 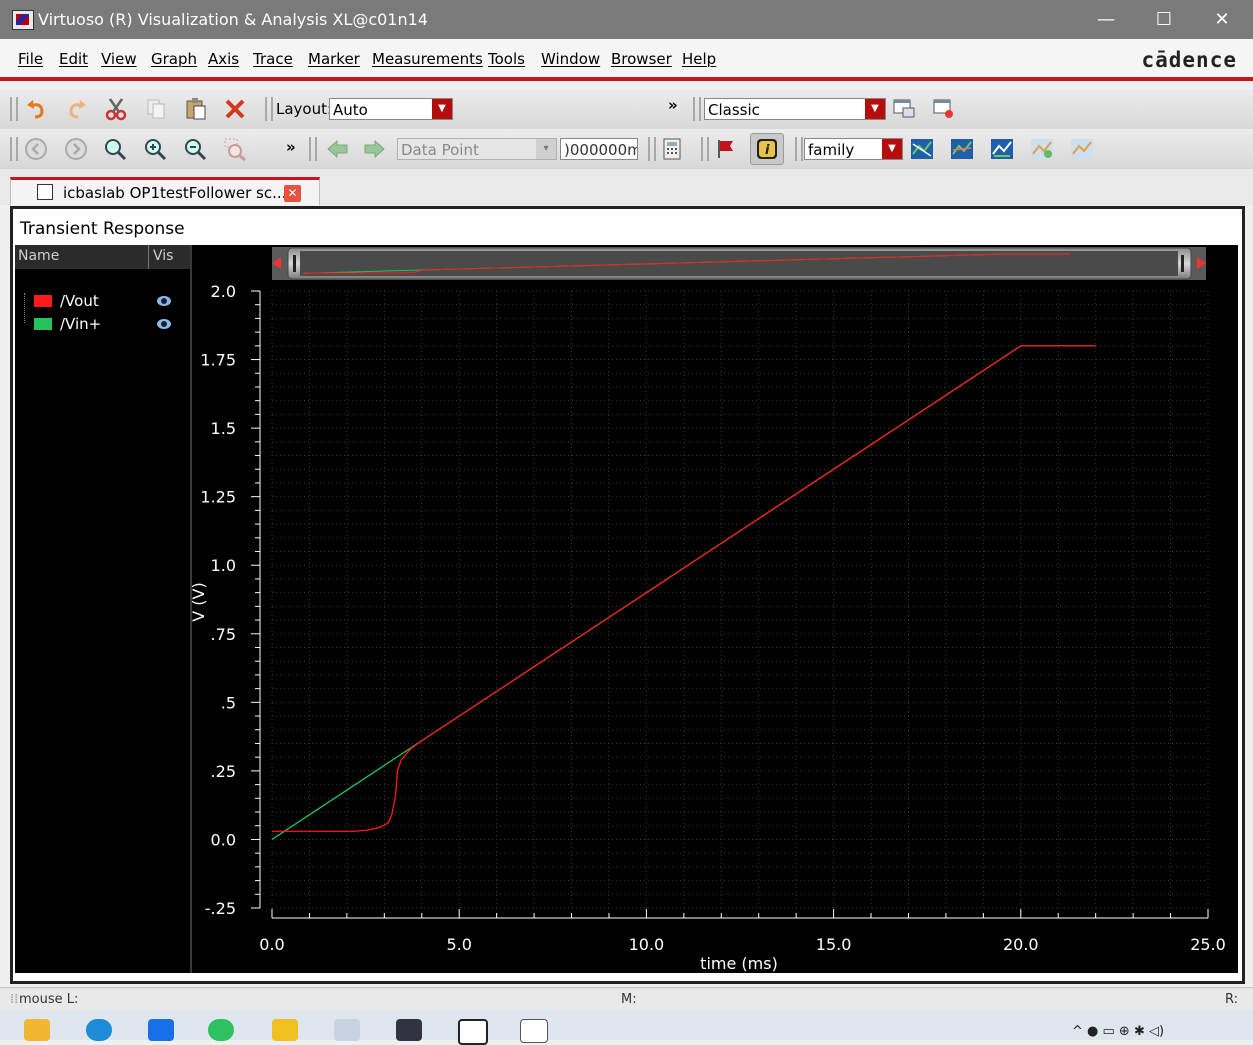 I want to click on menu-axis: Axis, so click(x=224, y=59).